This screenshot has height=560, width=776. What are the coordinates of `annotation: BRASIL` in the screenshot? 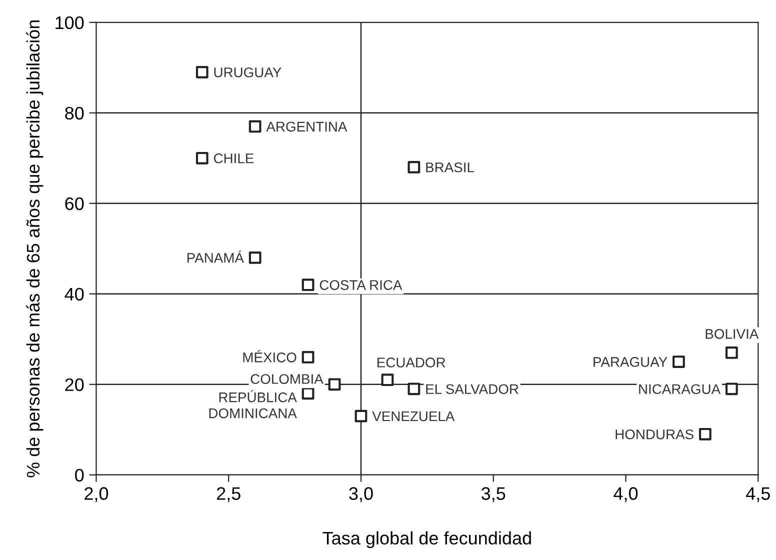 It's located at (450, 167).